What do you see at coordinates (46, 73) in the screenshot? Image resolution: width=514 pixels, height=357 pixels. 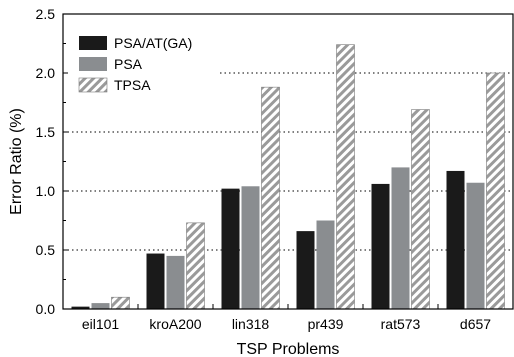 I see `y-tick-label: 2.0` at bounding box center [46, 73].